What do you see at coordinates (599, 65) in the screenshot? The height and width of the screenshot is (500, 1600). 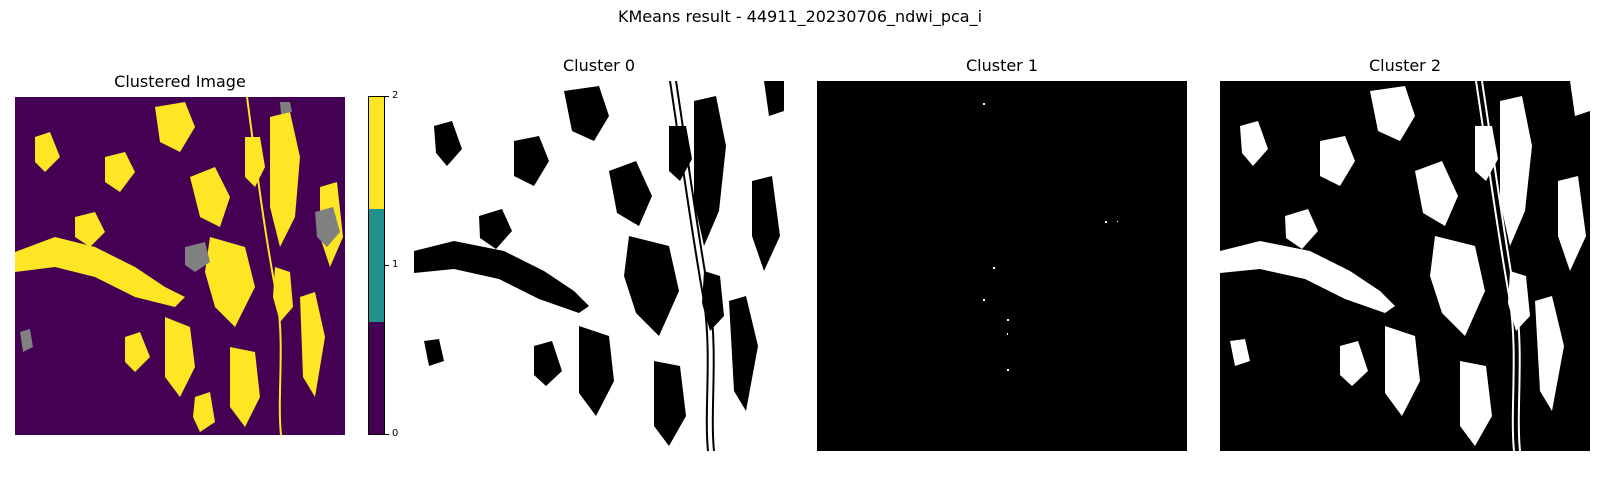 I see `cluster-0-title: Cluster 0` at bounding box center [599, 65].